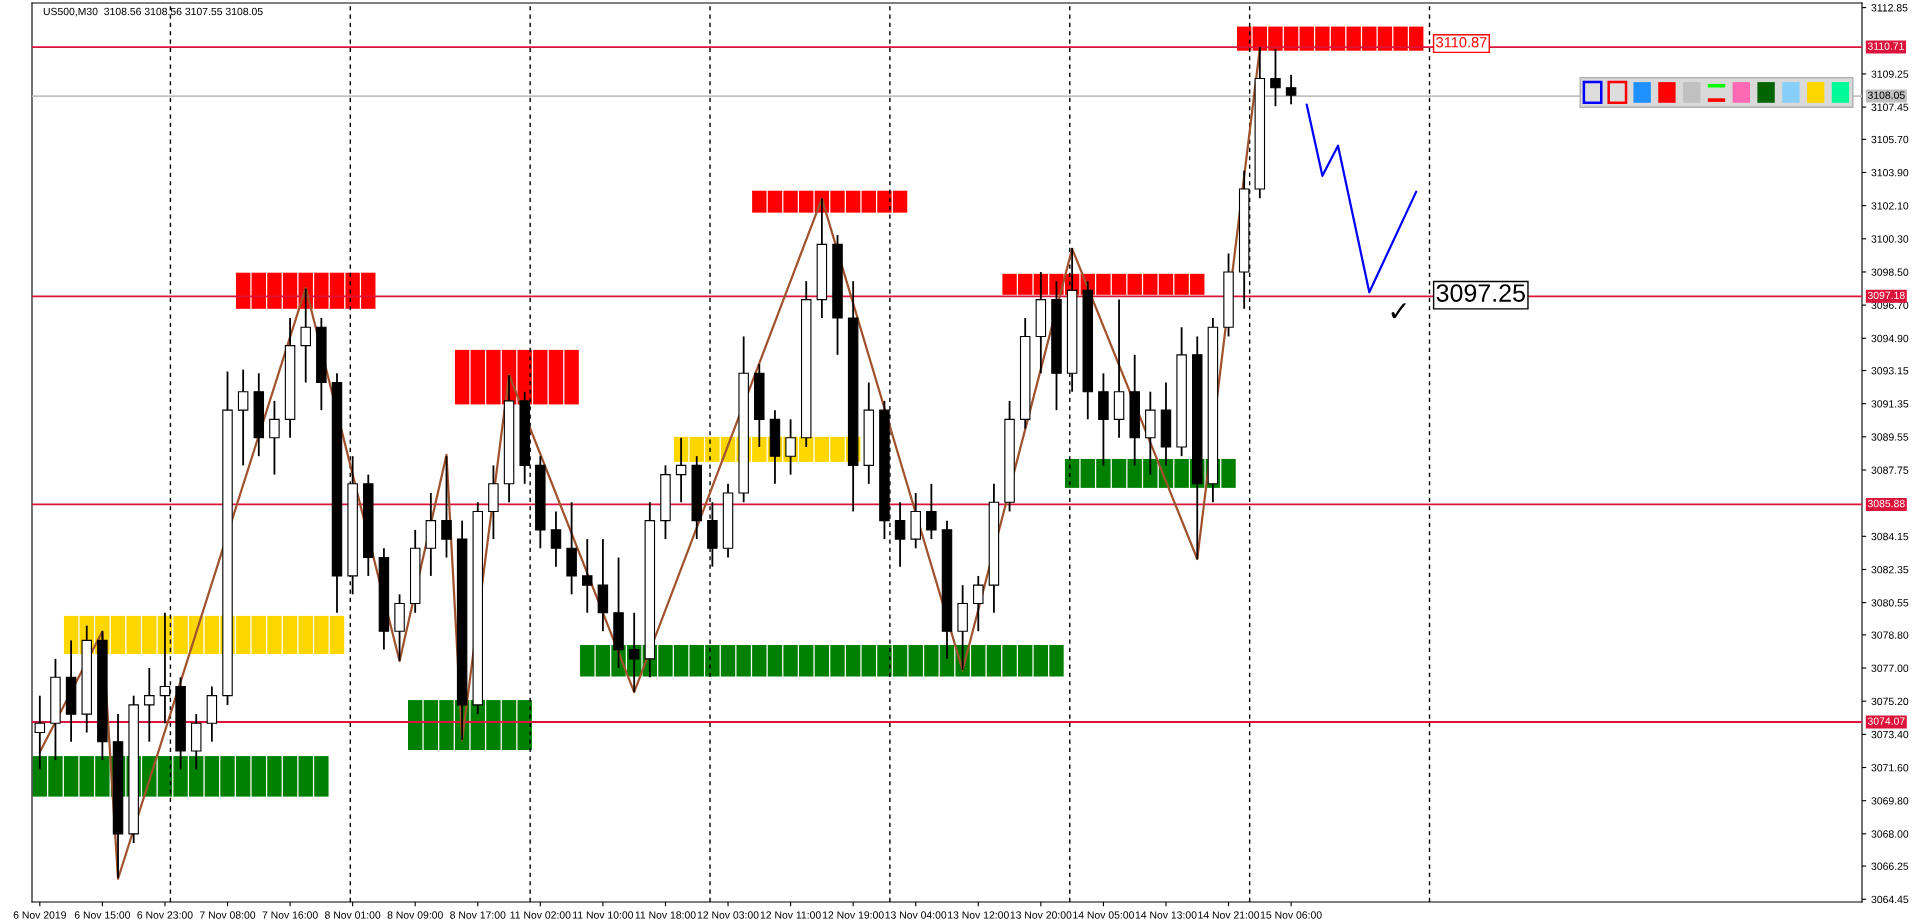 The width and height of the screenshot is (1916, 923). I want to click on ref-line-label: 3085.88, so click(1886, 503).